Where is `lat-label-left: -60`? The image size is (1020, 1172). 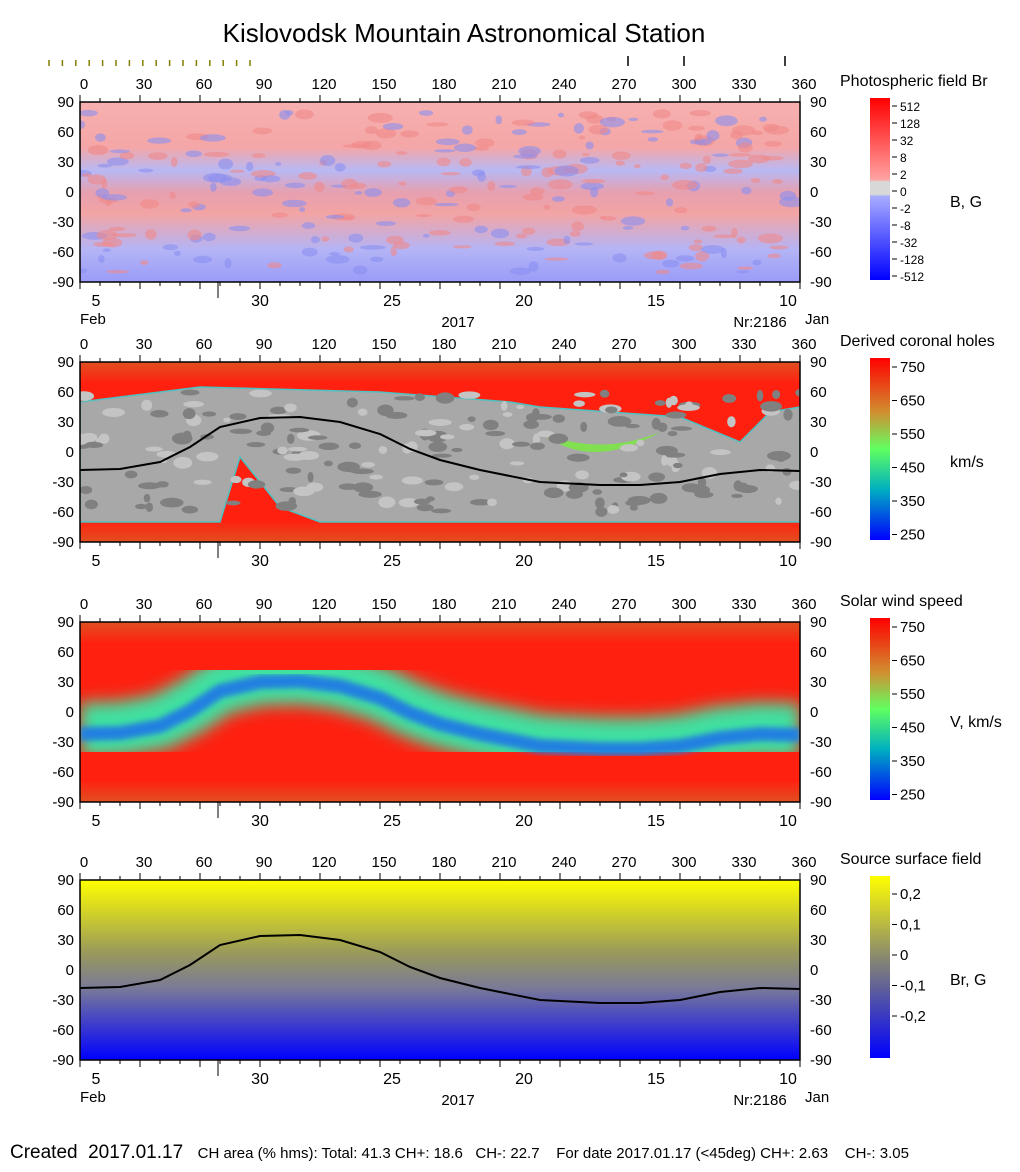
lat-label-left: -60 is located at coordinates (63, 772).